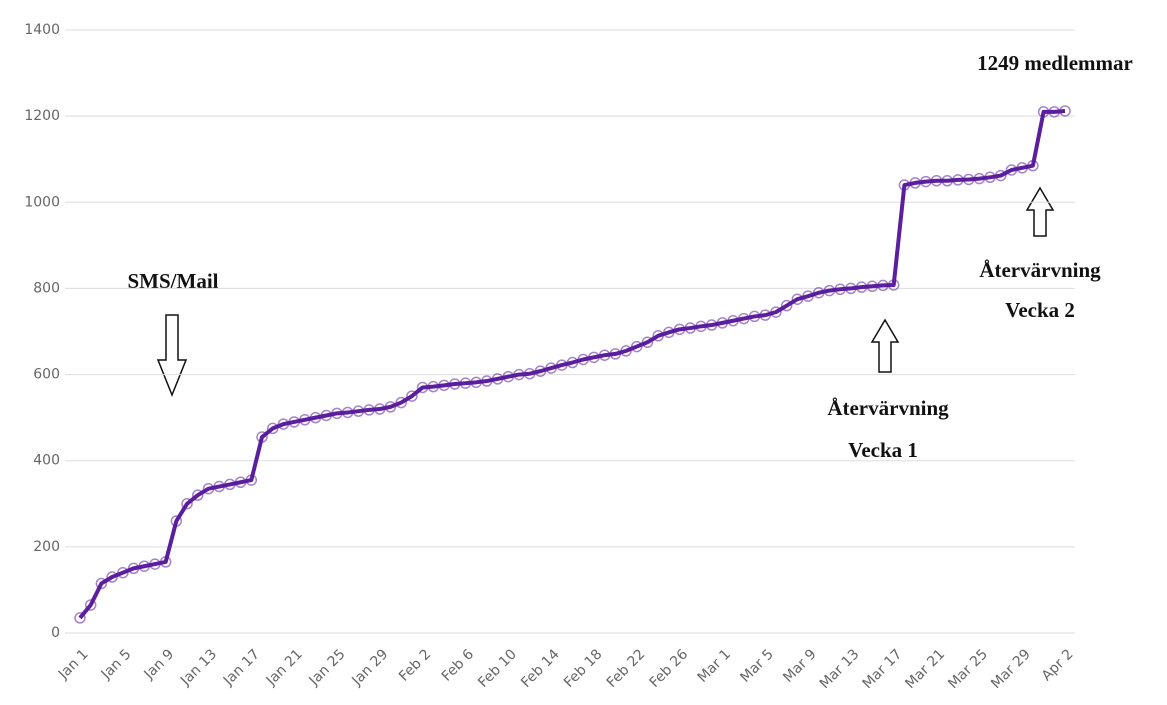  Describe the element at coordinates (756, 665) in the screenshot. I see `x-tick-label: Mar 5` at that location.